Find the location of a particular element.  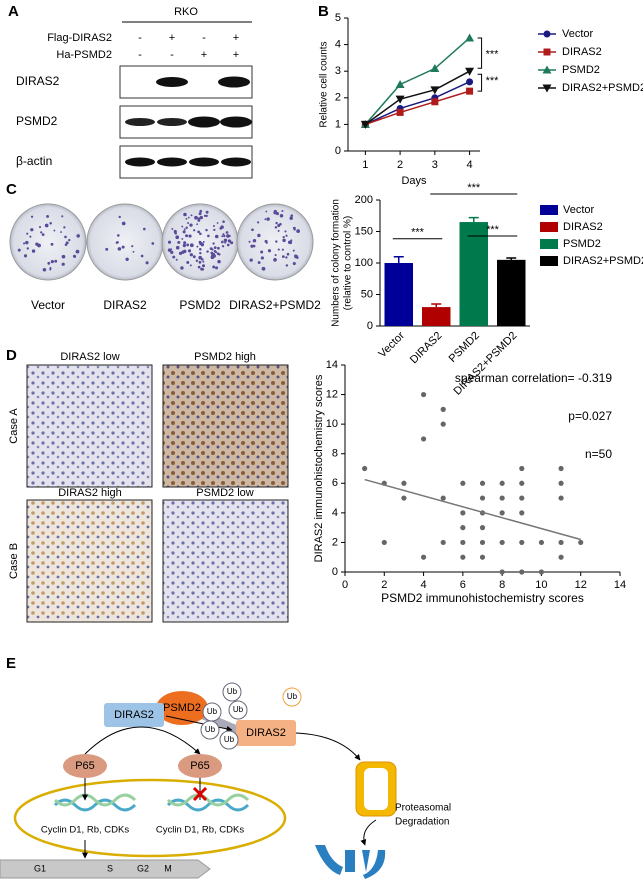

blot-label: β-actin is located at coordinates (34, 161).